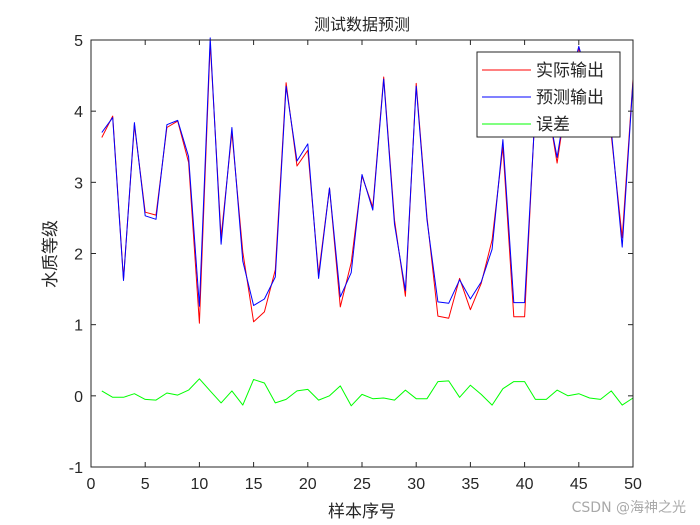 The height and width of the screenshot is (525, 700). Describe the element at coordinates (362, 484) in the screenshot. I see `x-tick-label: 25` at that location.